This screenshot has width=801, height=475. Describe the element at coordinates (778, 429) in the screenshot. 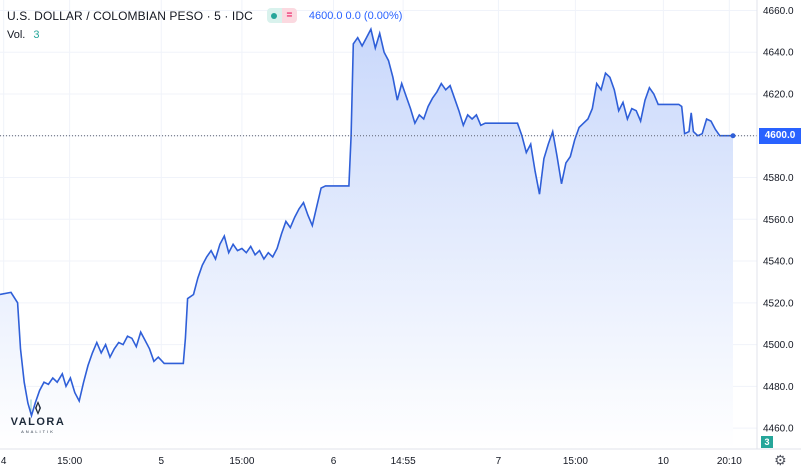

I see `y-tick-label: 4460.0` at that location.